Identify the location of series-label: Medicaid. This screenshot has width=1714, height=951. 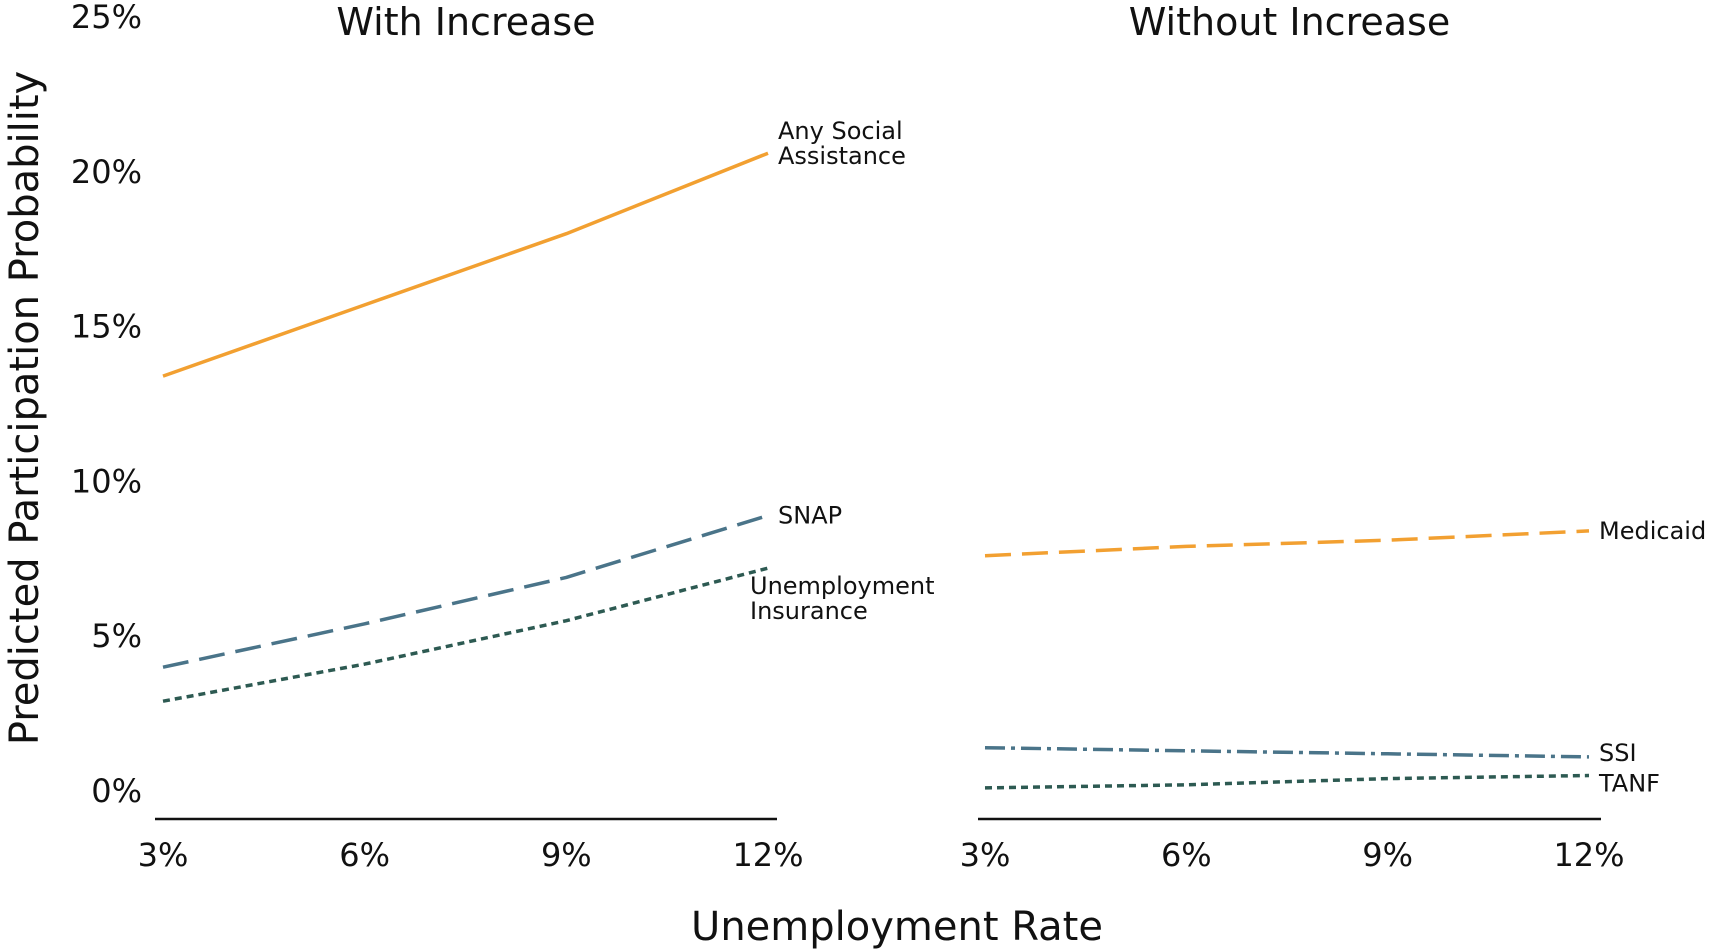
(1652, 531).